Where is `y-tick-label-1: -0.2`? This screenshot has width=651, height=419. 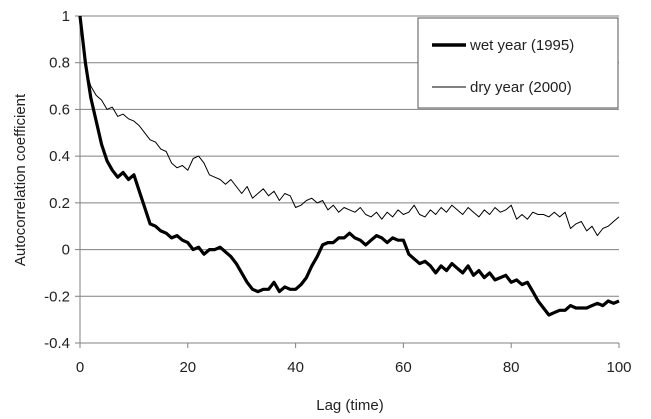 y-tick-label-1: -0.2 is located at coordinates (57, 296).